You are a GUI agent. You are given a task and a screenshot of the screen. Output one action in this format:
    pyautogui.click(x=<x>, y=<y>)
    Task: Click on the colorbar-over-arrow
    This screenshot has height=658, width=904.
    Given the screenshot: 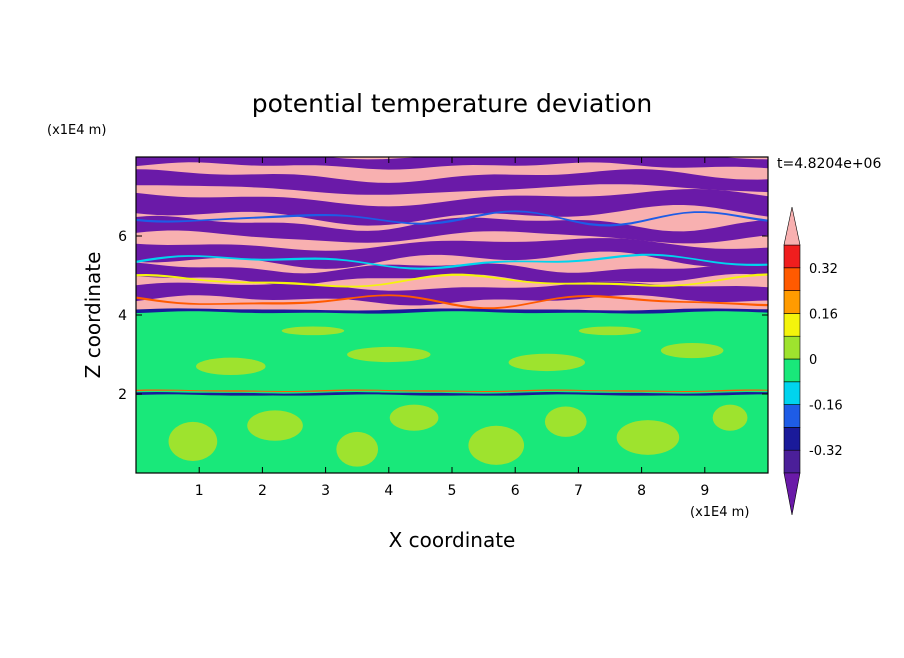 What is the action you would take?
    pyautogui.click(x=792, y=226)
    